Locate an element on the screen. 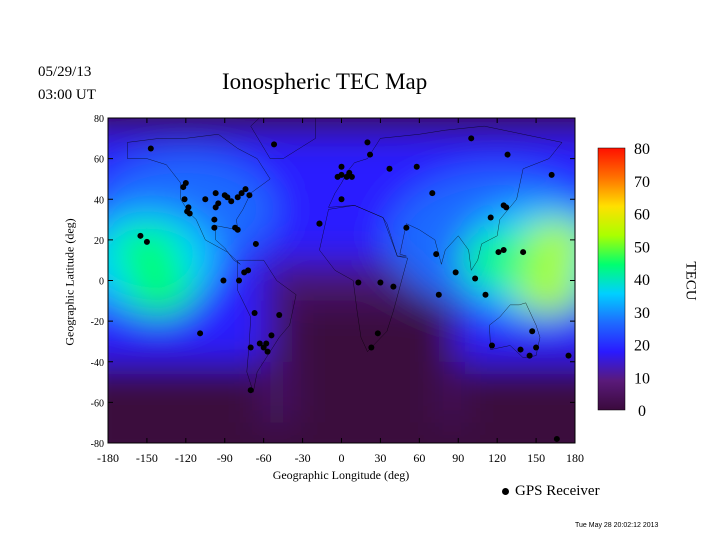  x-tick-label: -150 is located at coordinates (147, 458).